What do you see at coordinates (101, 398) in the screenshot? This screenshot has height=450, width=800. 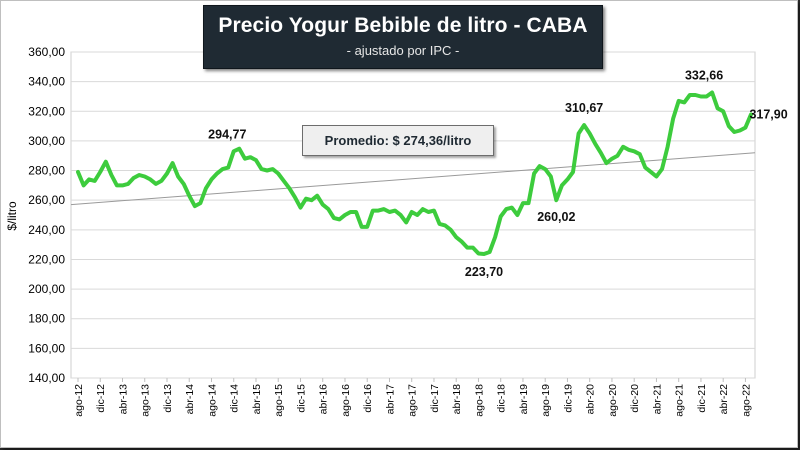 I see `x-tick-label: dic-12` at bounding box center [101, 398].